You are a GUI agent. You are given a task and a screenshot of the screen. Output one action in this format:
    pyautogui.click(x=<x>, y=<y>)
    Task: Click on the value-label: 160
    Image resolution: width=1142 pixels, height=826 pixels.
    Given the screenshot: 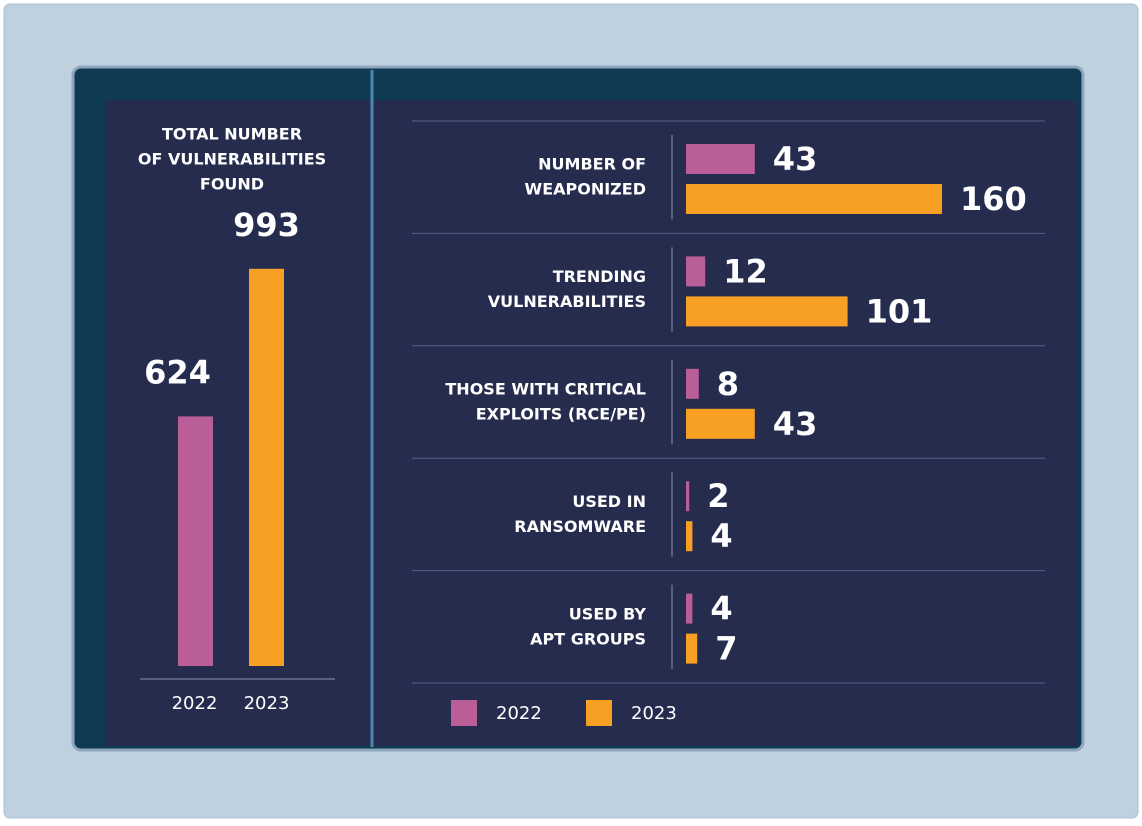 What is the action you would take?
    pyautogui.click(x=993, y=199)
    